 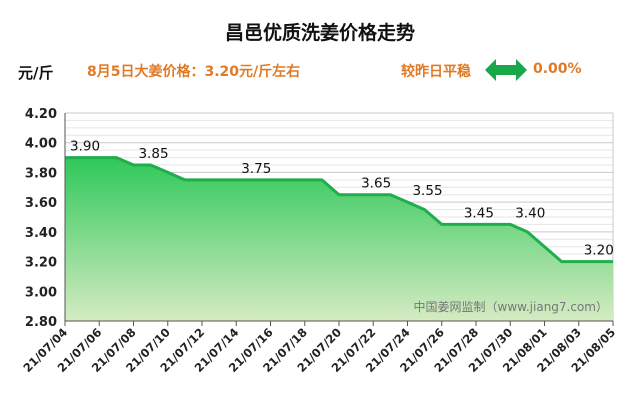 What do you see at coordinates (41, 173) in the screenshot?
I see `y-tick-label: 3.80` at bounding box center [41, 173].